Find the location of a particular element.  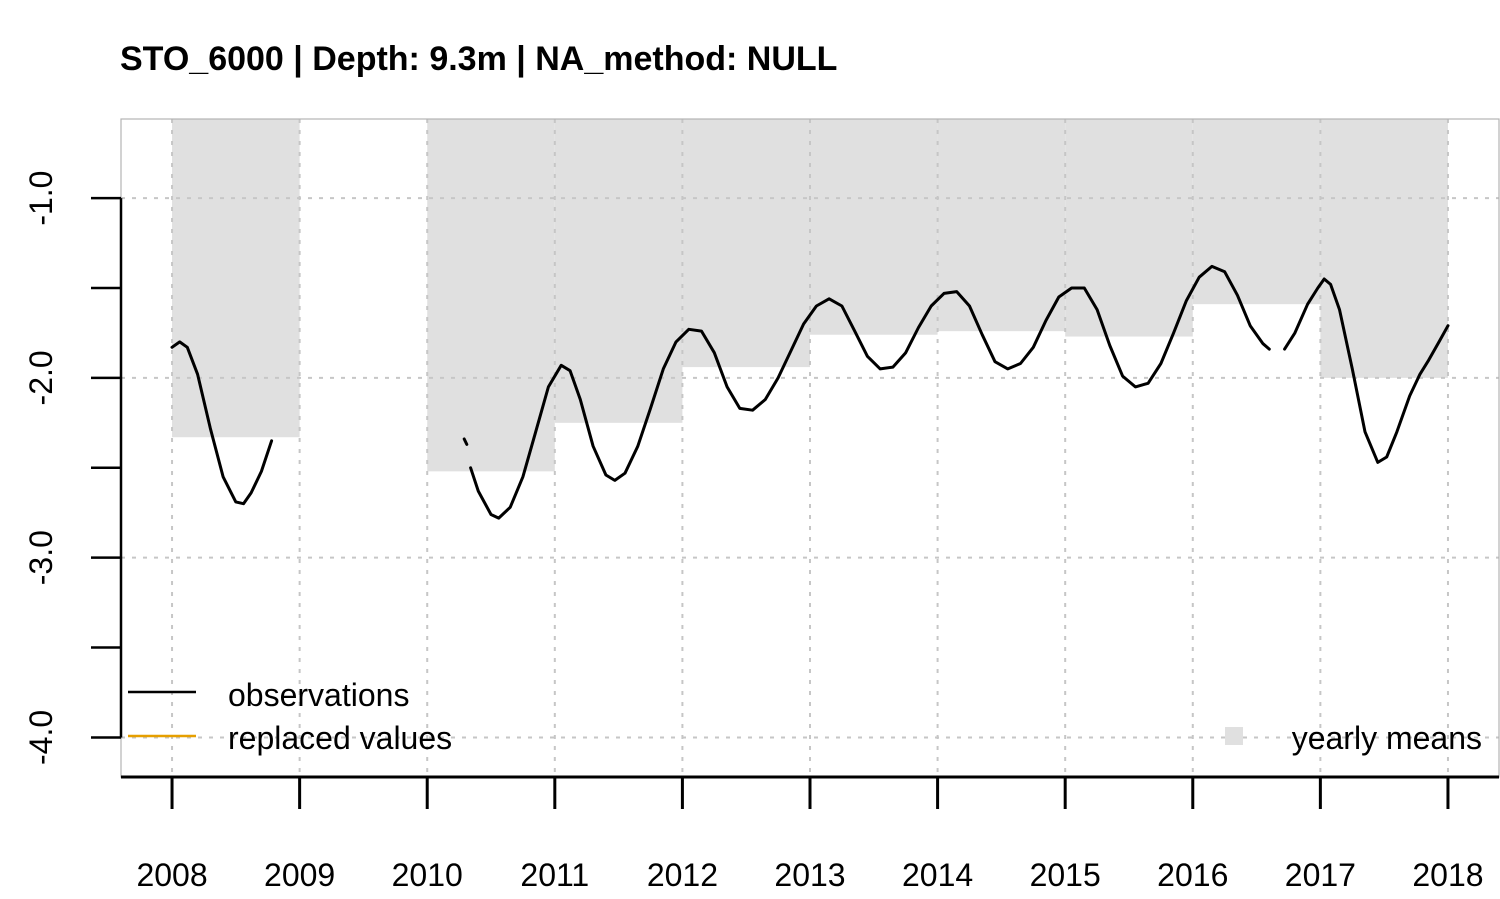

legend-replaced-label: replaced values is located at coordinates (340, 738).